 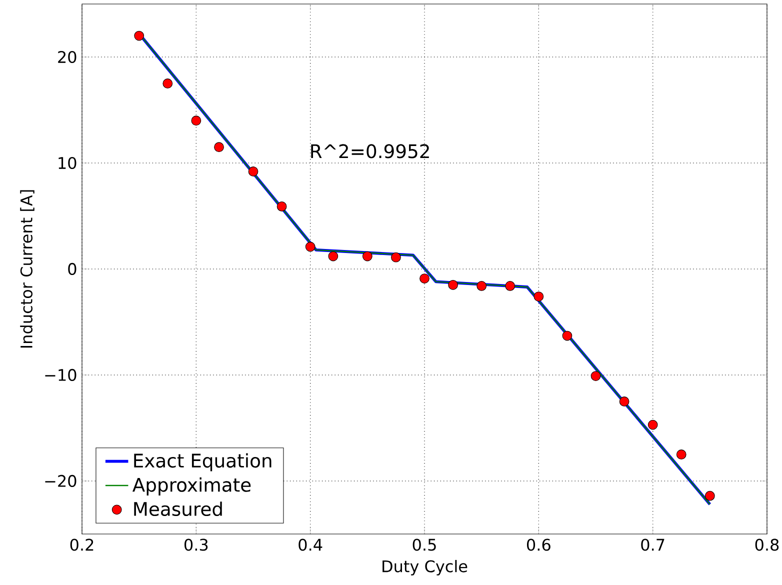 What do you see at coordinates (203, 462) in the screenshot?
I see `legend-label: Exact Equation` at bounding box center [203, 462].